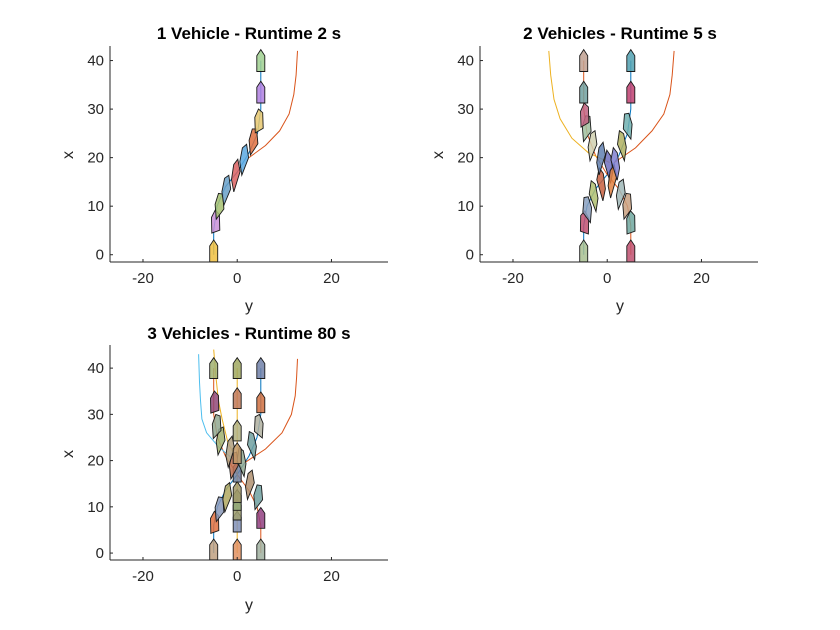  What do you see at coordinates (470, 255) in the screenshot?
I see `subplot-2-y-tick-label-1: 0` at bounding box center [470, 255].